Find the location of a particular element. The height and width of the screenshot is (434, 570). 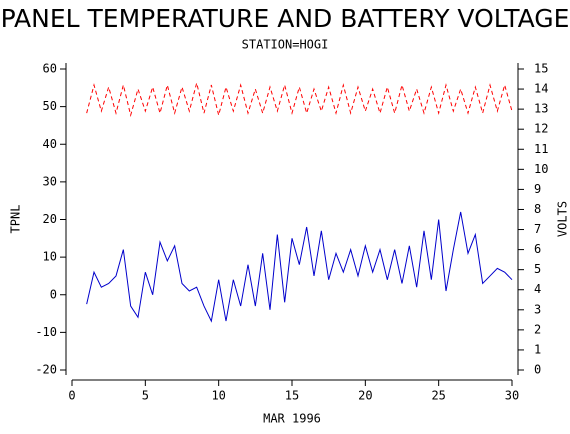

y2-tick-label: 15 is located at coordinates (541, 69).